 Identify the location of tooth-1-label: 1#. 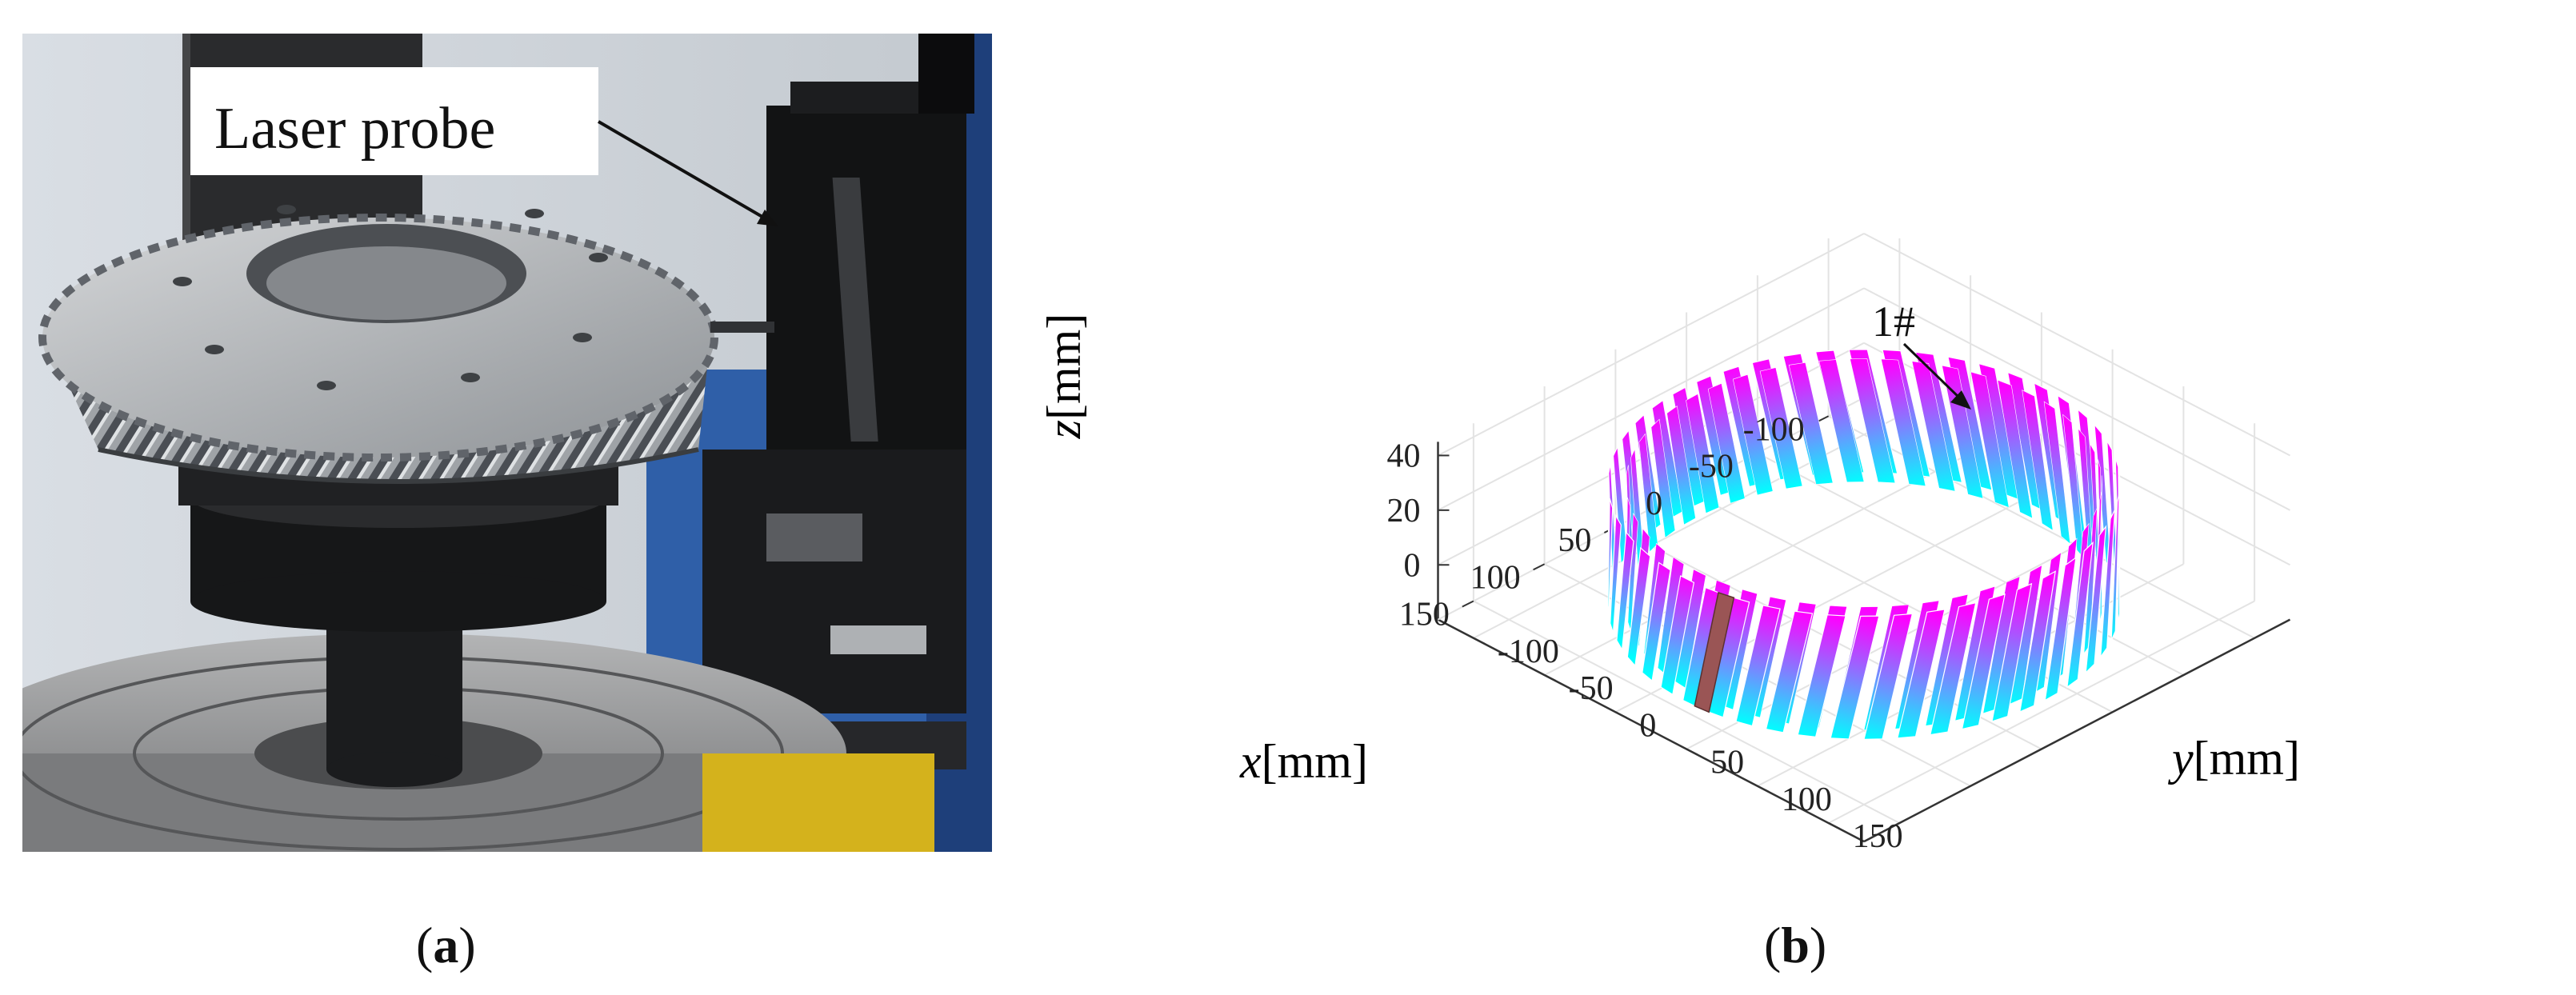
(1893, 322).